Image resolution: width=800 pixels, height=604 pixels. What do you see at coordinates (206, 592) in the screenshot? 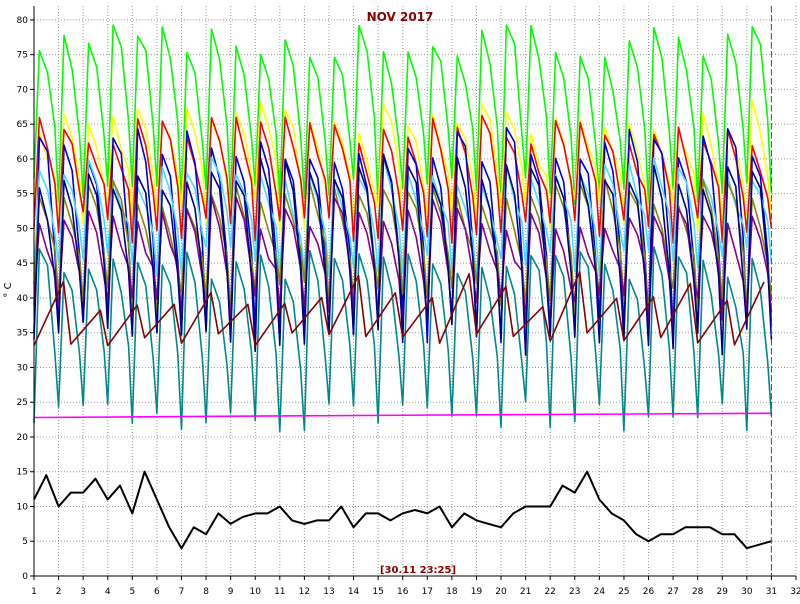
I see `x-tick-label: 8` at bounding box center [206, 592].